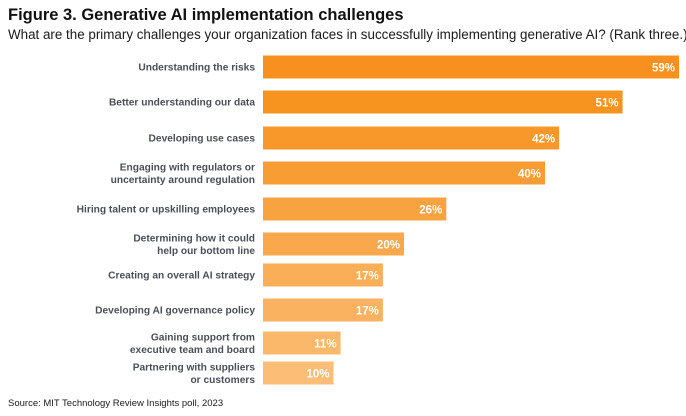 This screenshot has width=686, height=416. Describe the element at coordinates (543, 140) in the screenshot. I see `bar-value-label-2: 42%` at that location.